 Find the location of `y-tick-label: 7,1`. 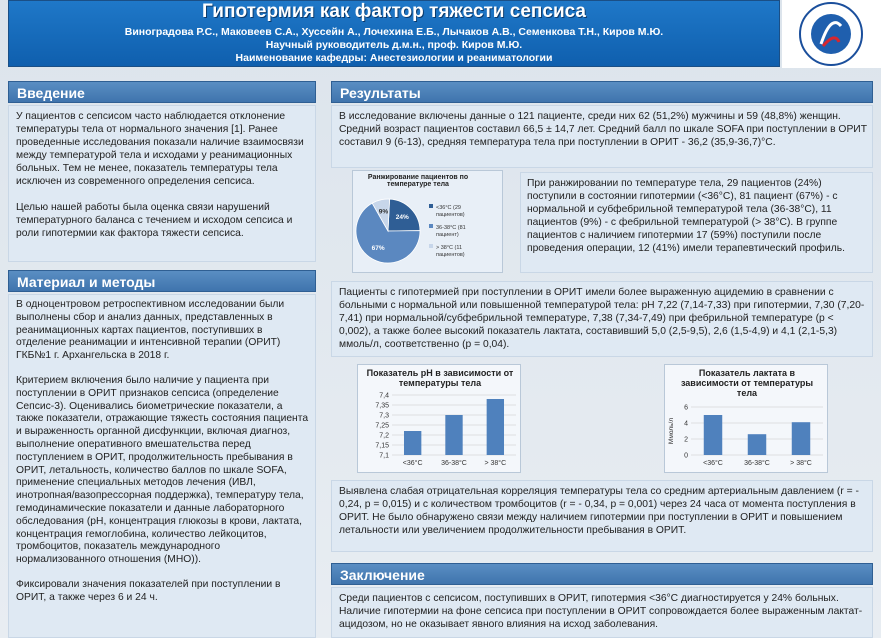

y-tick-label: 7,1 is located at coordinates (384, 456).